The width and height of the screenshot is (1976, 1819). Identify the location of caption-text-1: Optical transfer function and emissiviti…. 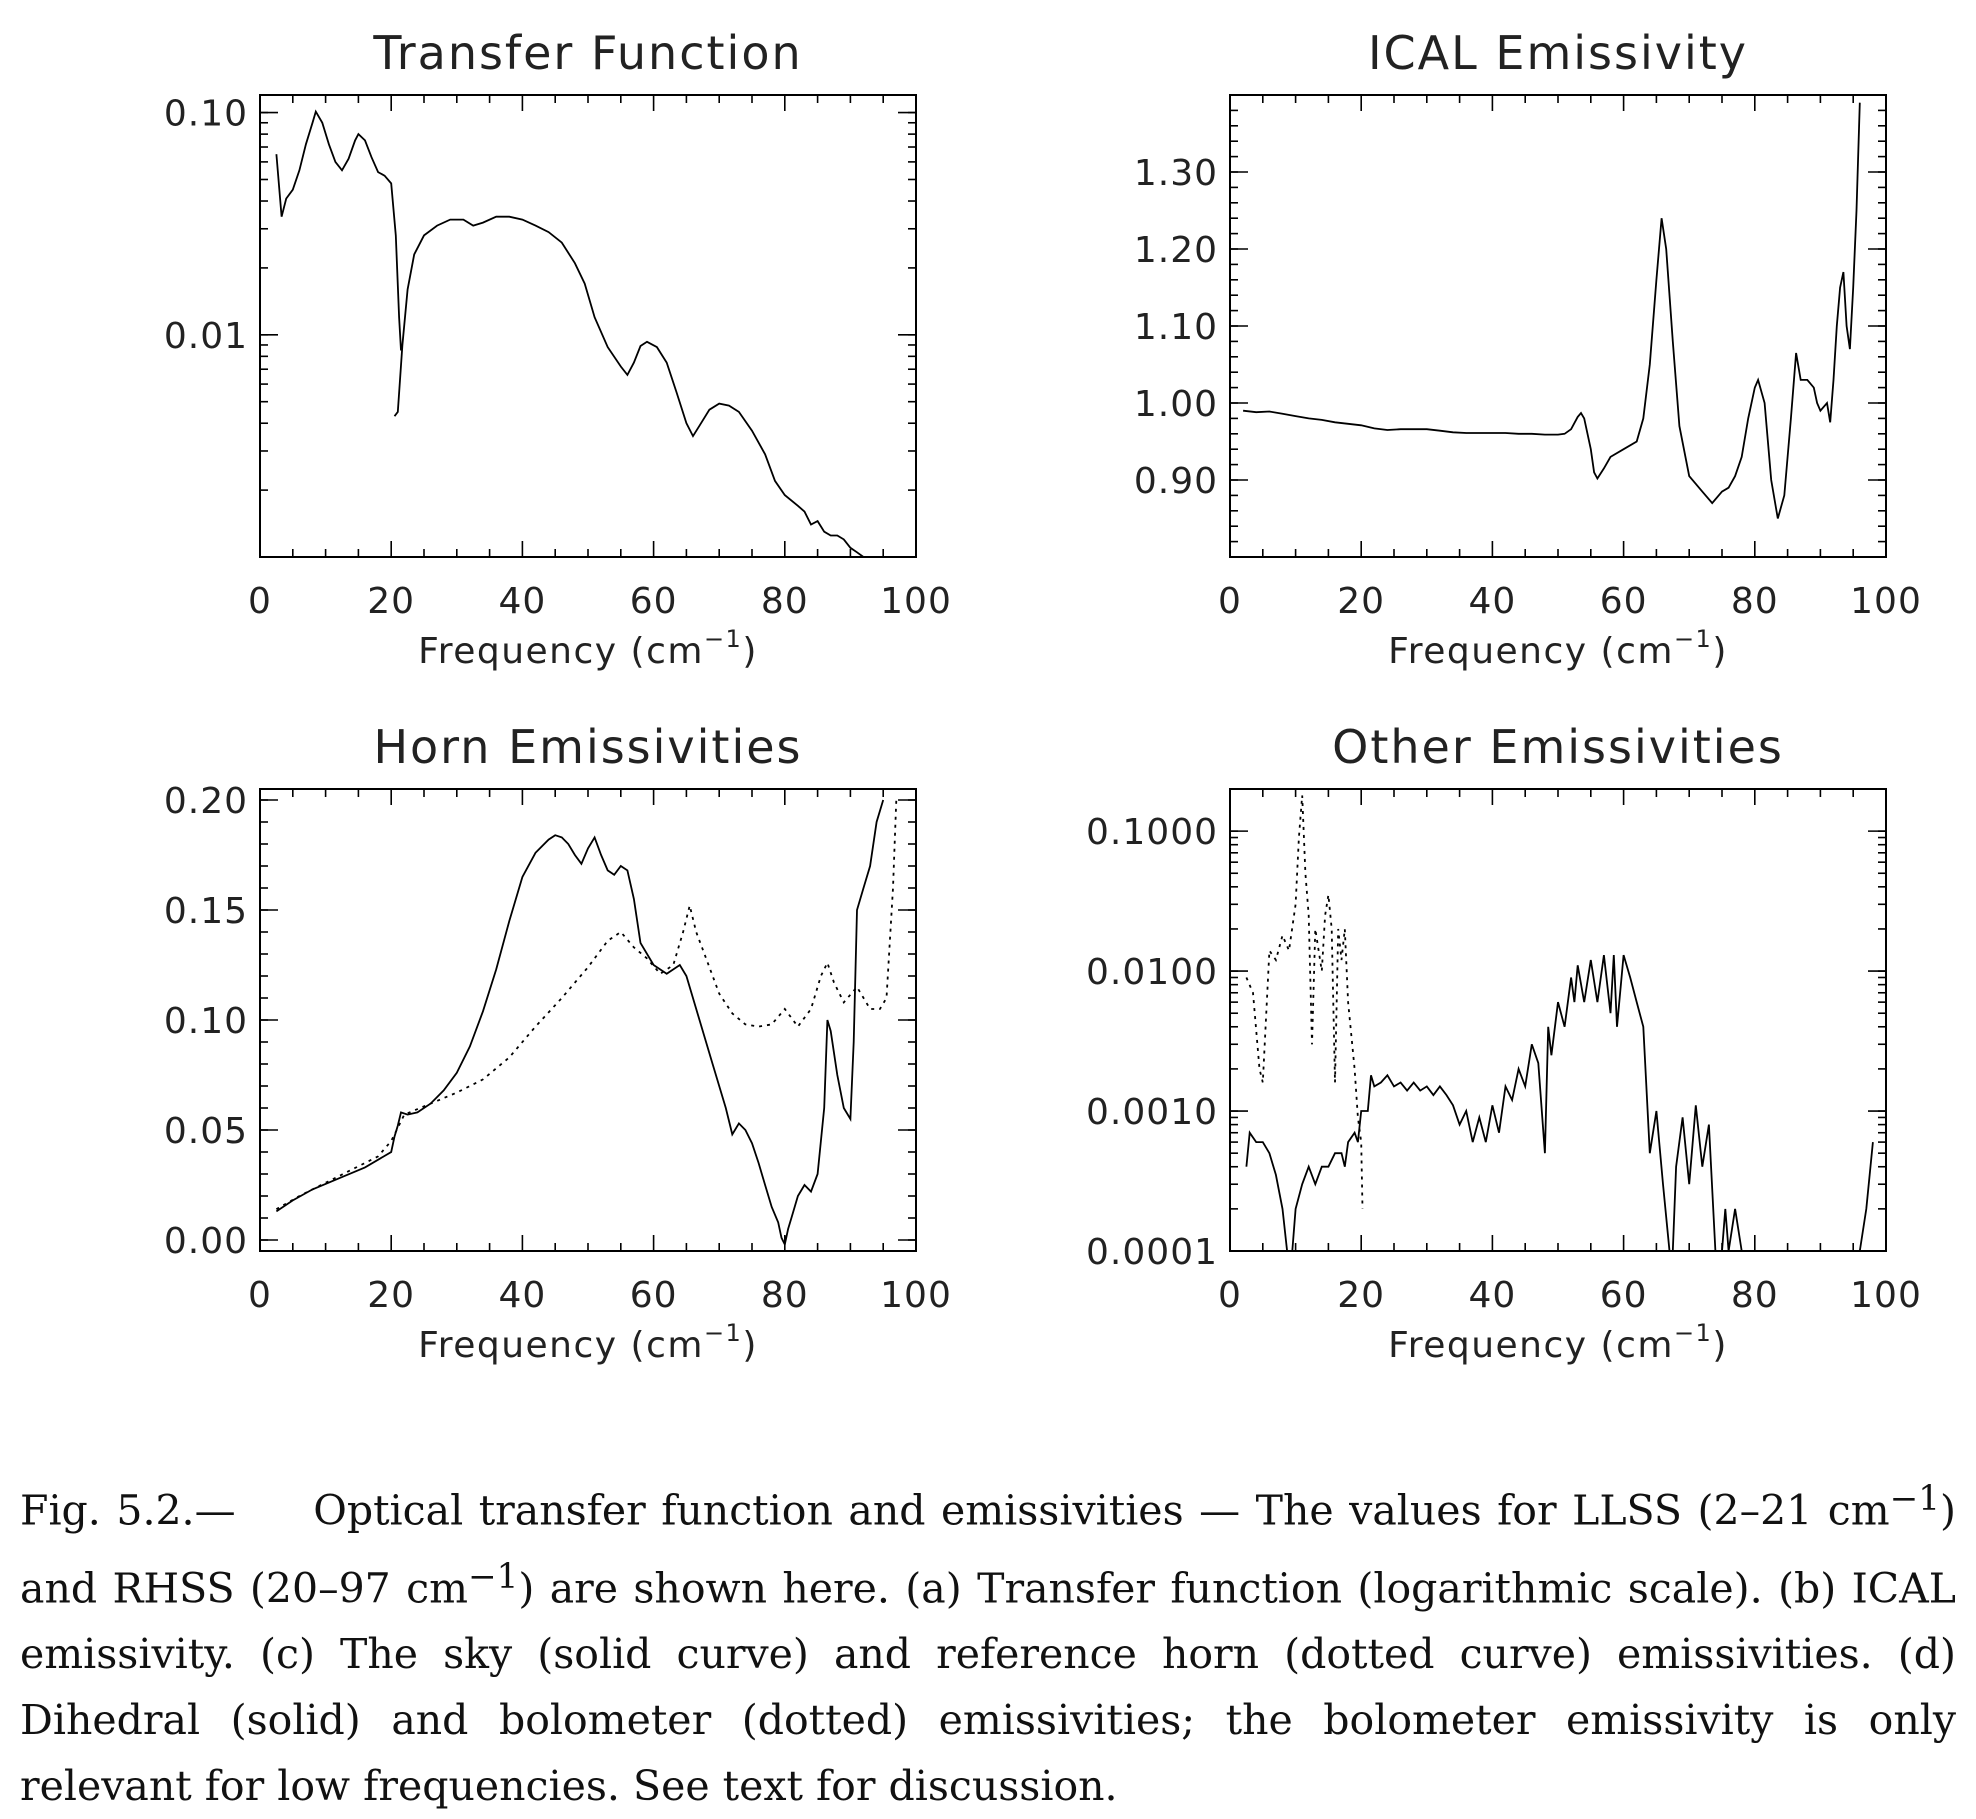
(1101, 1510).